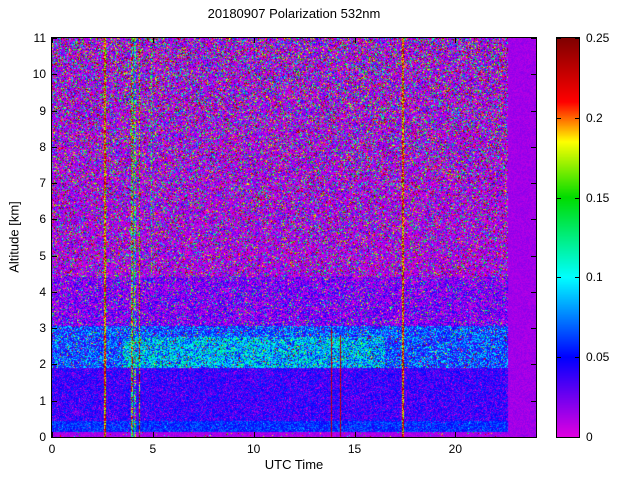 Image resolution: width=640 pixels, height=480 pixels. I want to click on colorbar-tick-label: 0, so click(589, 437).